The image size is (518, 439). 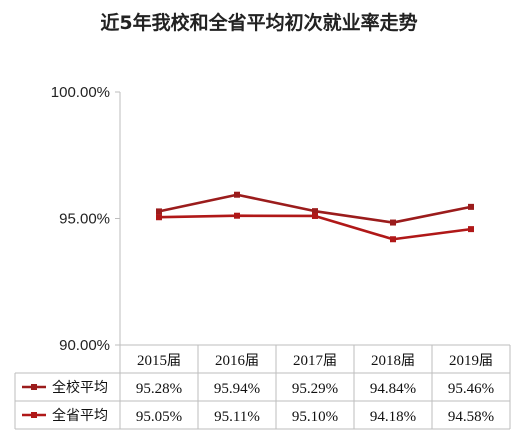 I want to click on series-line, so click(x=315, y=227).